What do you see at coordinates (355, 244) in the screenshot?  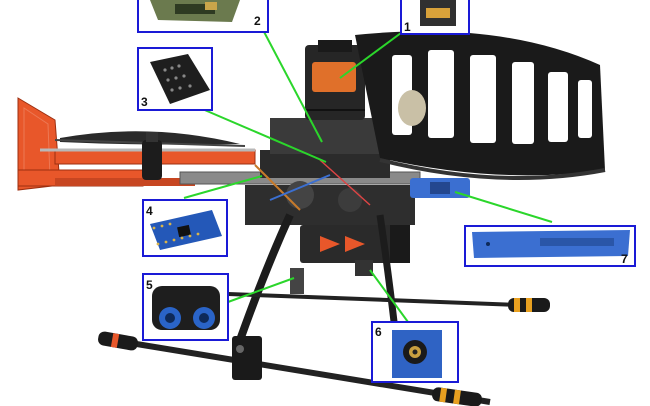 I see `battery` at bounding box center [355, 244].